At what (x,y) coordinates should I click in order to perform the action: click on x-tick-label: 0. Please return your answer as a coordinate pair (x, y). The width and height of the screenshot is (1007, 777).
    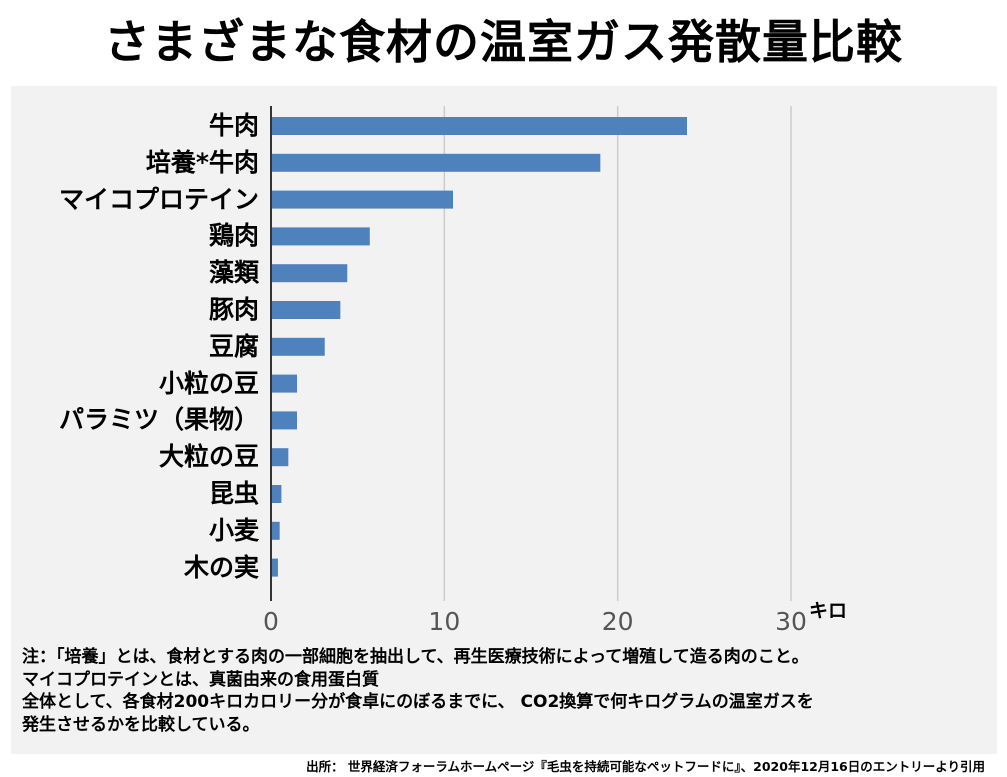
    Looking at the image, I should click on (271, 621).